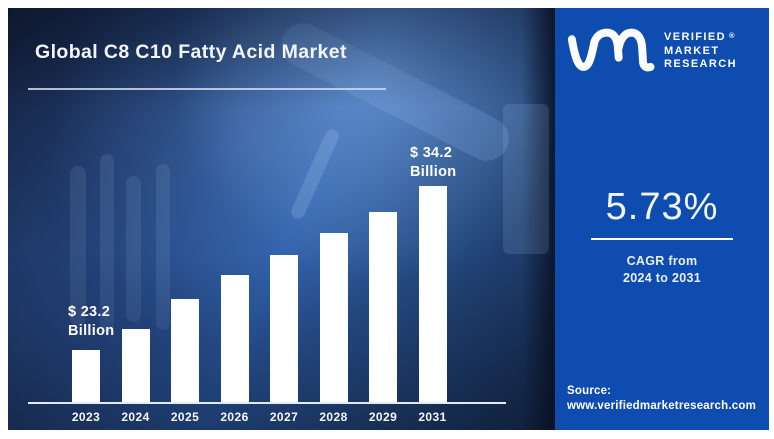 The height and width of the screenshot is (439, 774). I want to click on brand-logo: VERIFIED ® MARKET RESEARCH, so click(651, 50).